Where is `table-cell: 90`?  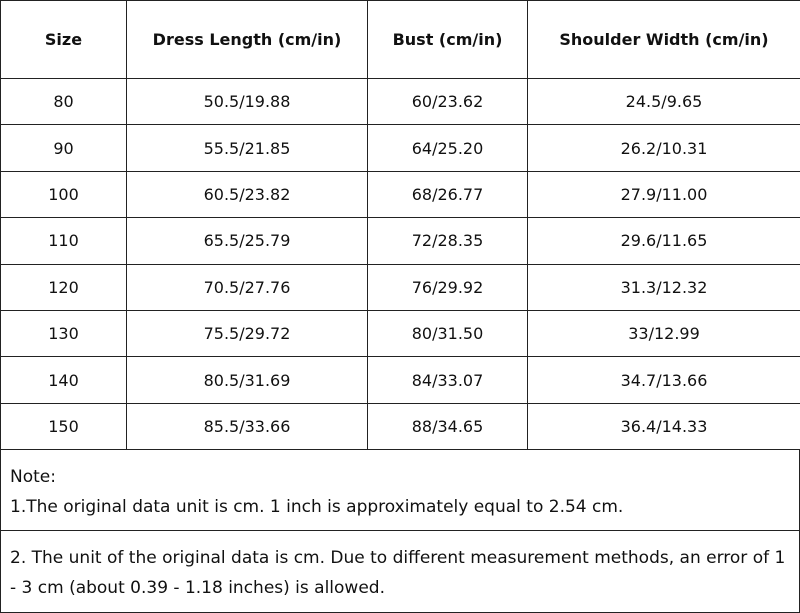
table-cell: 90 is located at coordinates (64, 148).